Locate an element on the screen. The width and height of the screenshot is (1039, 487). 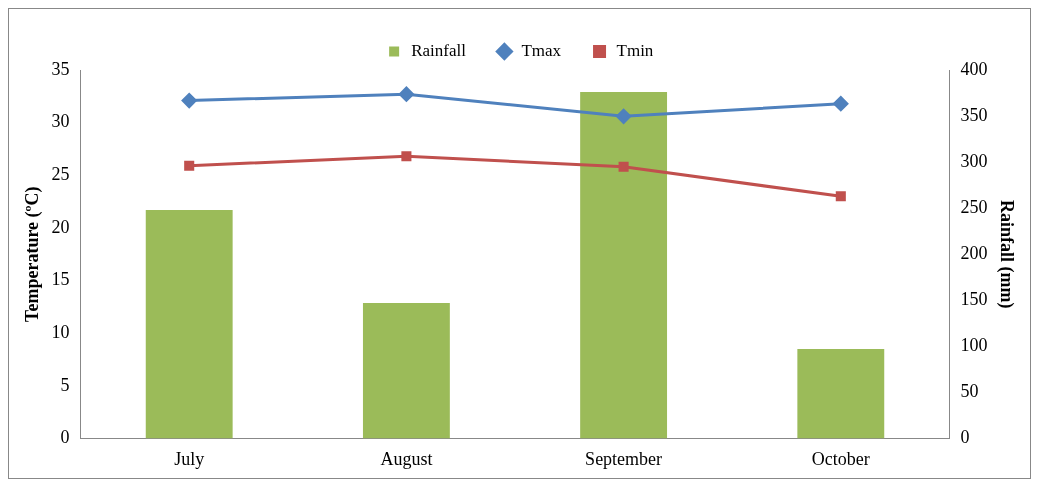
x-tick-label: October is located at coordinates (840, 458).